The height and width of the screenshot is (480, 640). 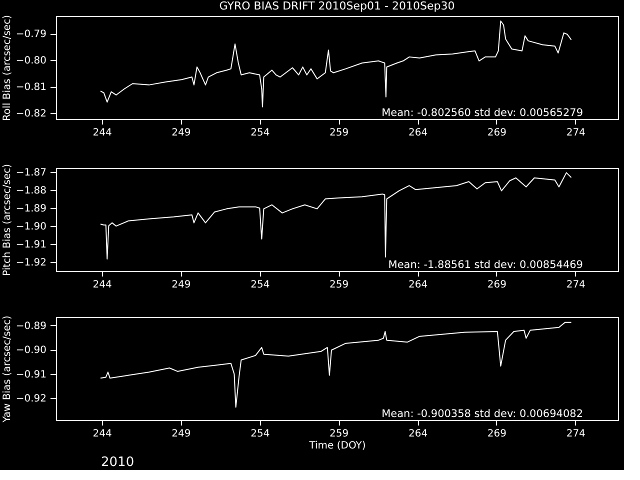 I want to click on y-axis-title: Roll Bias (arcsec/sec), so click(x=7, y=67).